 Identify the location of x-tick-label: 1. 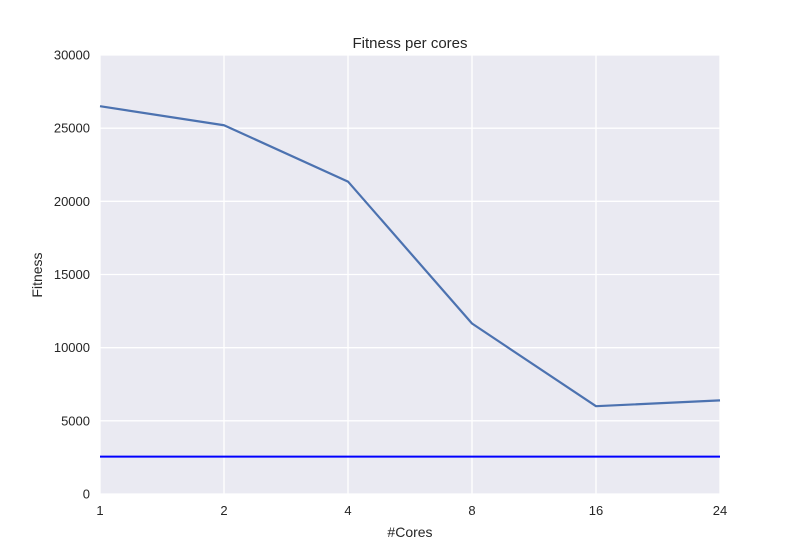
(99, 510).